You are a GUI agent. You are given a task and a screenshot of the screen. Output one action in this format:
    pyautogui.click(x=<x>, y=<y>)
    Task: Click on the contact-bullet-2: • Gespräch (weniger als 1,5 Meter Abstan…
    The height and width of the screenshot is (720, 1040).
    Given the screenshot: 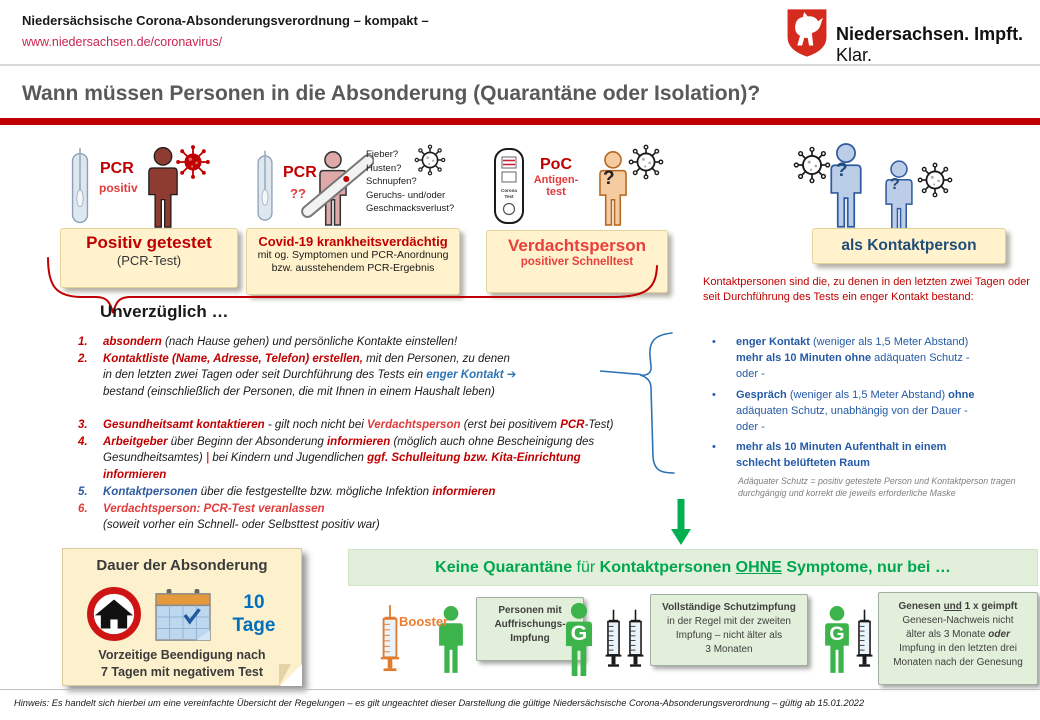 What is the action you would take?
    pyautogui.click(x=871, y=411)
    